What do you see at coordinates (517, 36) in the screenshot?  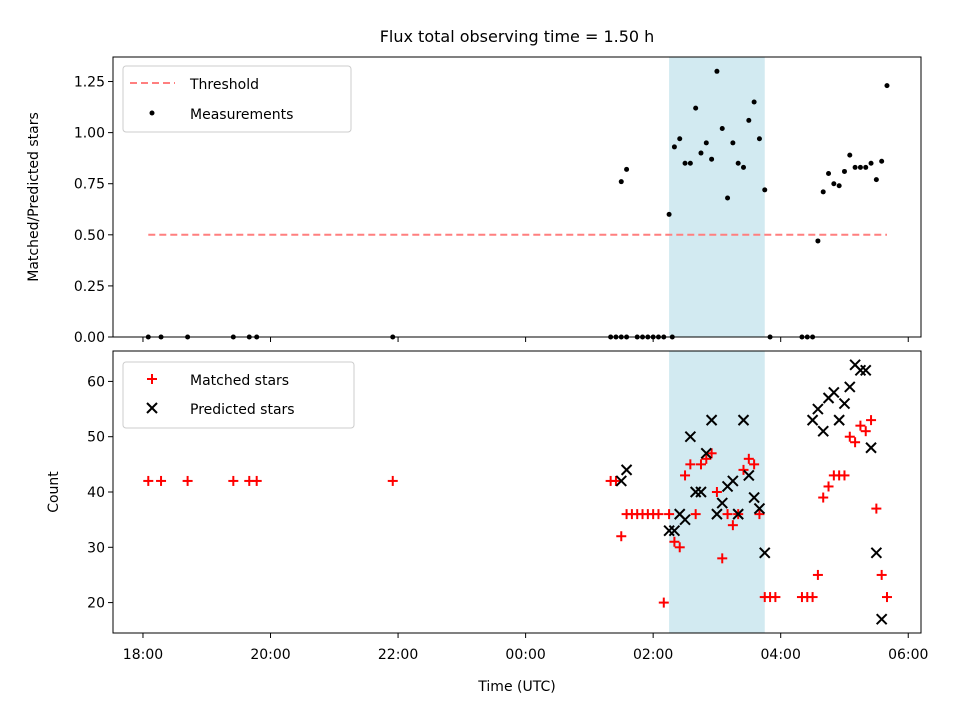 I see `figure-title: Flux total observing time = 1.50 h` at bounding box center [517, 36].